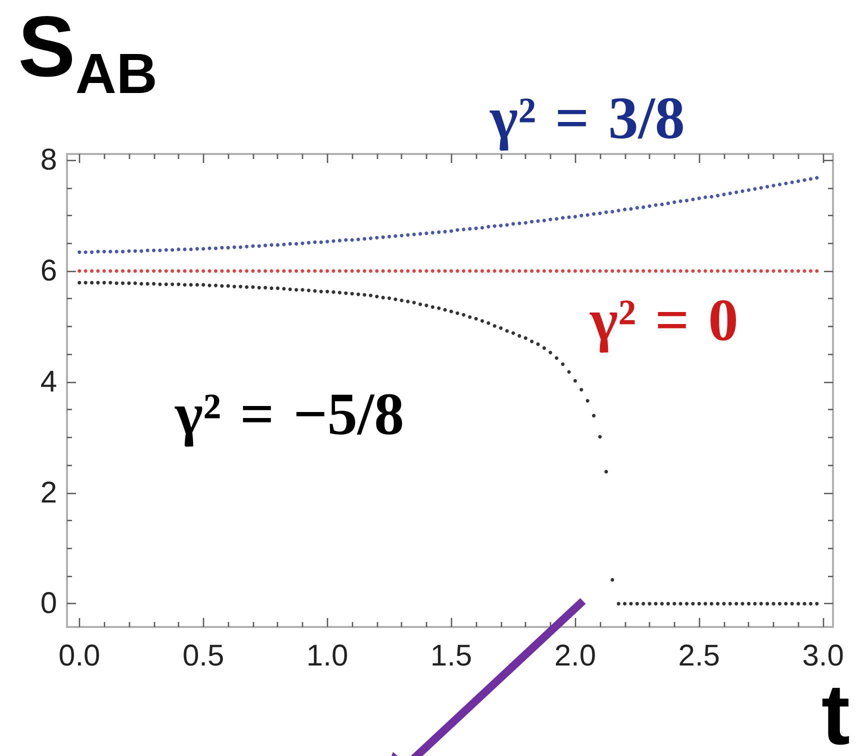 Image resolution: width=858 pixels, height=756 pixels. What do you see at coordinates (48, 160) in the screenshot?
I see `y-tick-label: 8` at bounding box center [48, 160].